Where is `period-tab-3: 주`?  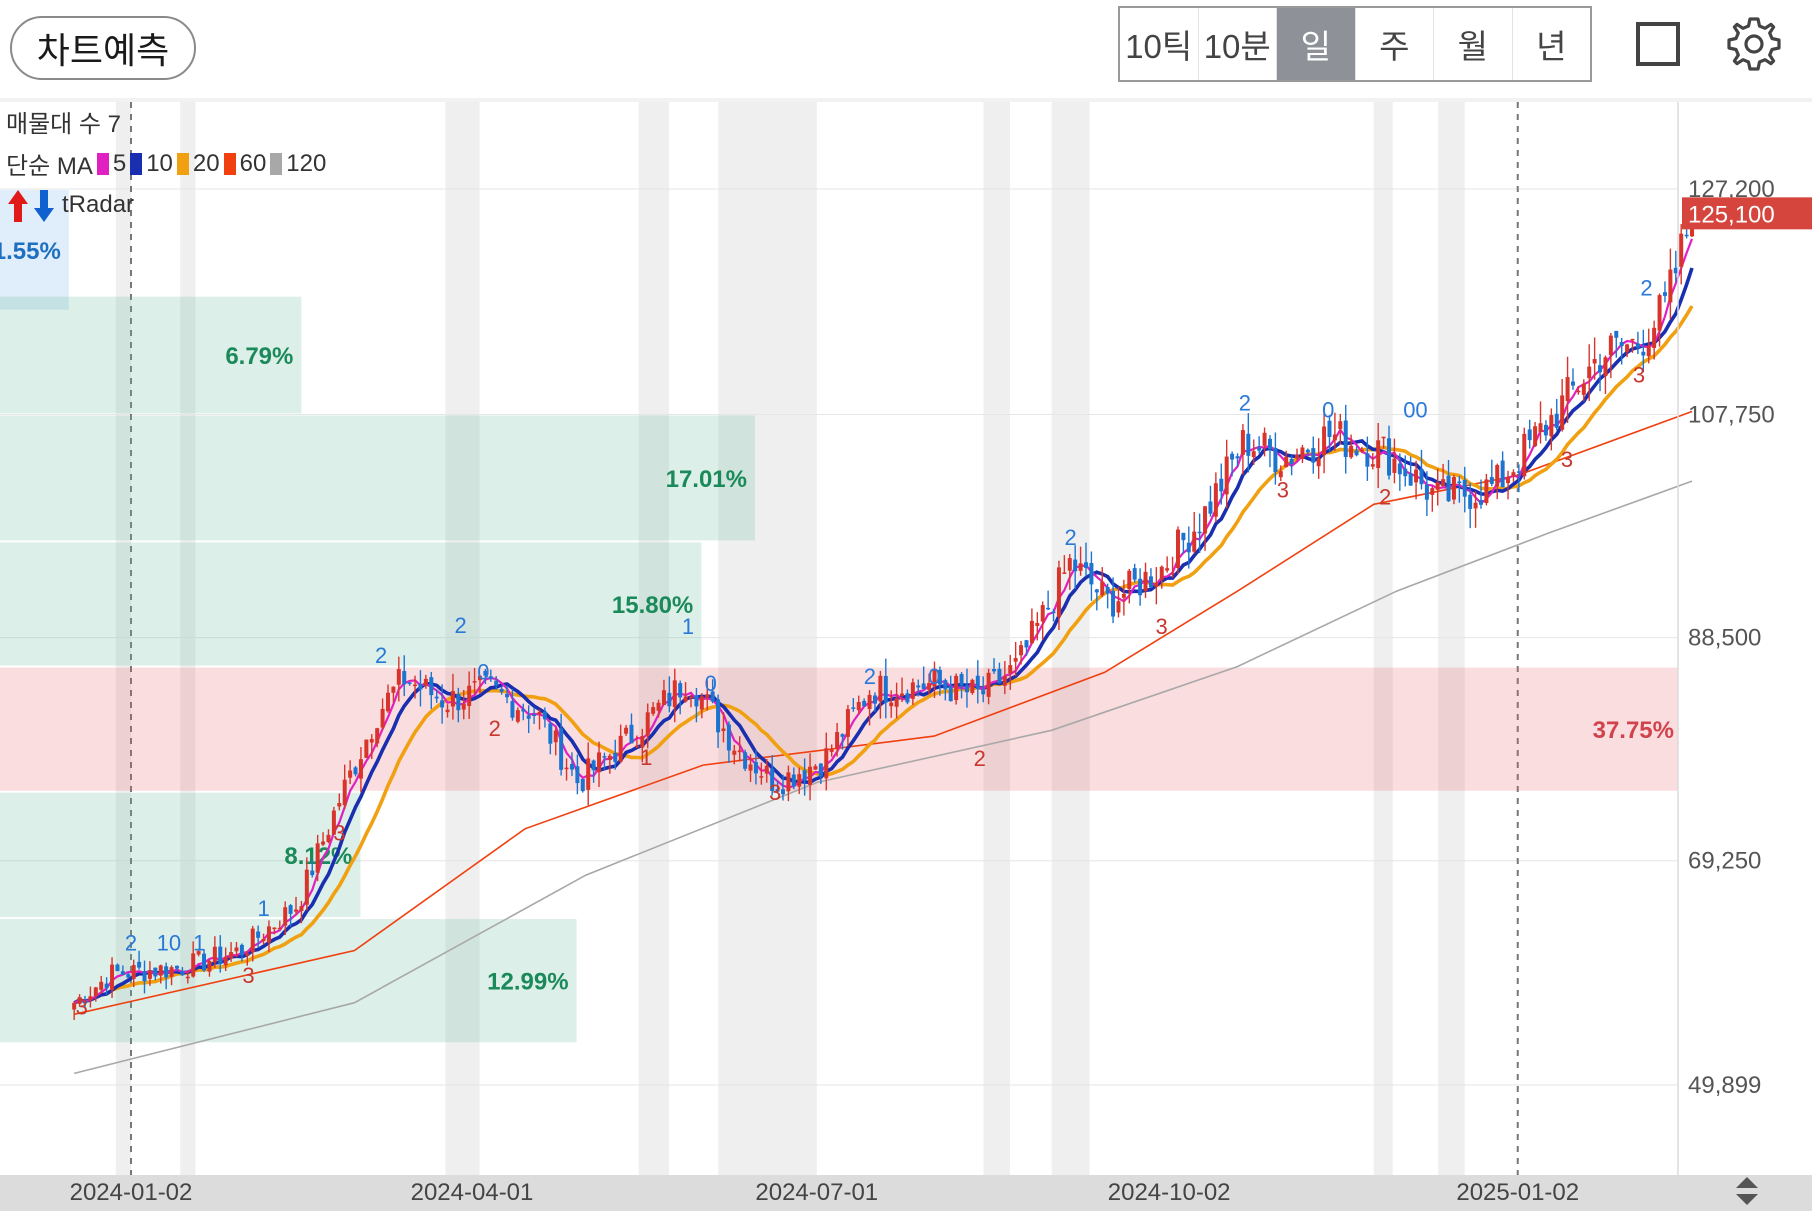 period-tab-3: 주 is located at coordinates (1395, 44).